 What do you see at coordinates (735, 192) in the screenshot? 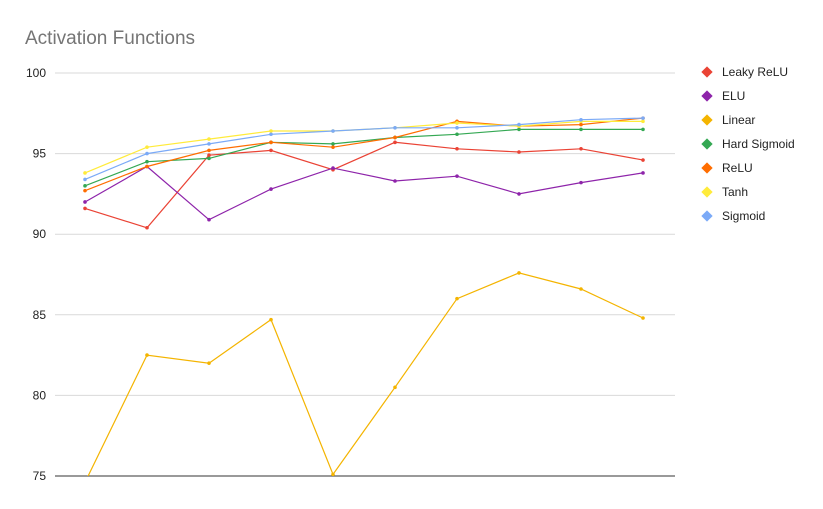
I see `legend-label: Tanh` at bounding box center [735, 192].